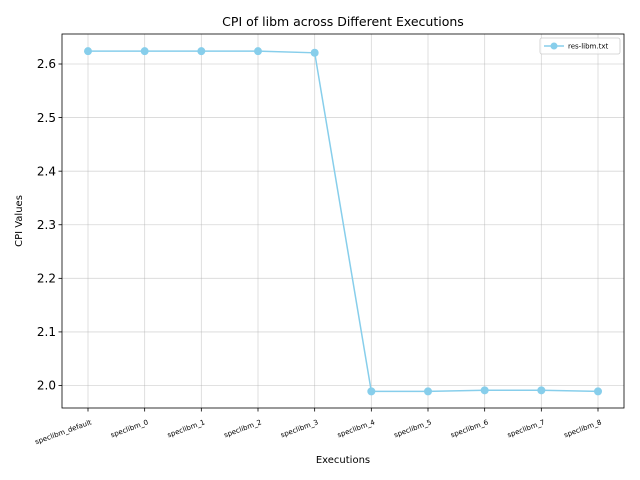 The height and width of the screenshot is (480, 640). What do you see at coordinates (243, 428) in the screenshot?
I see `x-tick-label: speclibm_2` at bounding box center [243, 428].